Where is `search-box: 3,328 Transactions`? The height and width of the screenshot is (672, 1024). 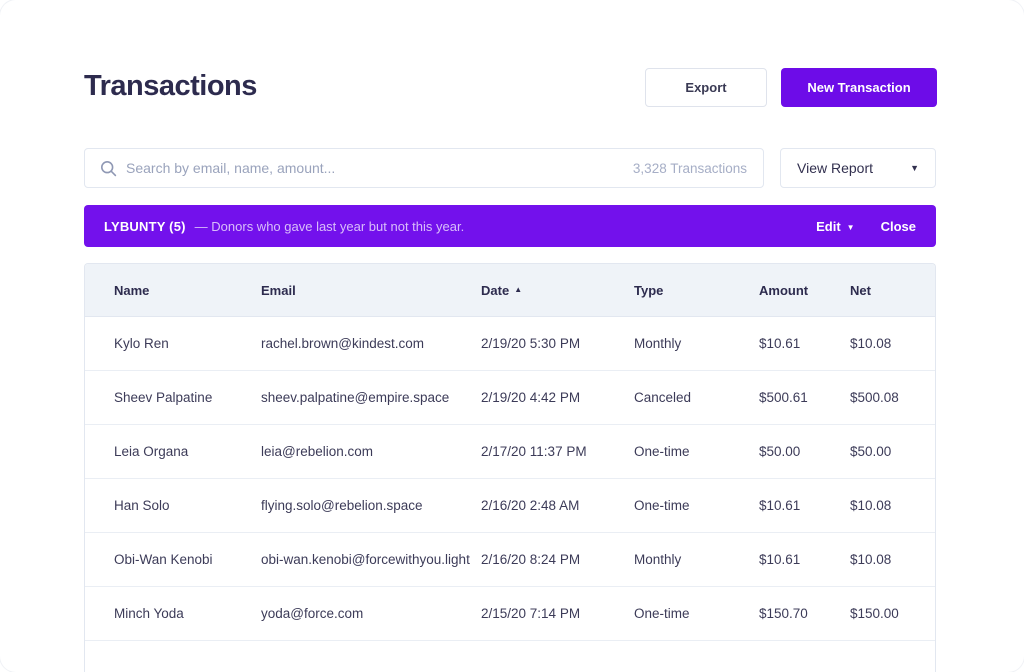
search-box: 3,328 Transactions is located at coordinates (424, 168).